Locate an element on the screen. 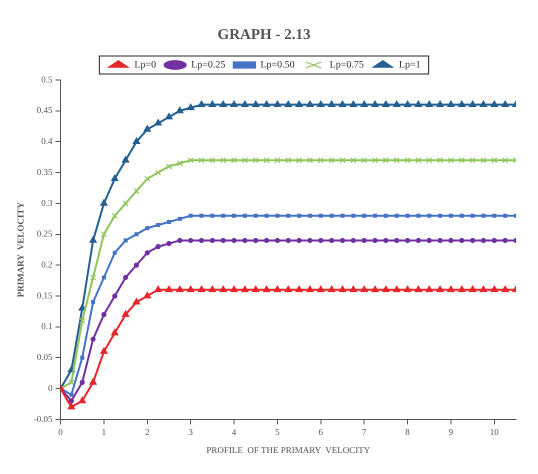 The height and width of the screenshot is (474, 538). x-tick-label: 1 is located at coordinates (104, 432).